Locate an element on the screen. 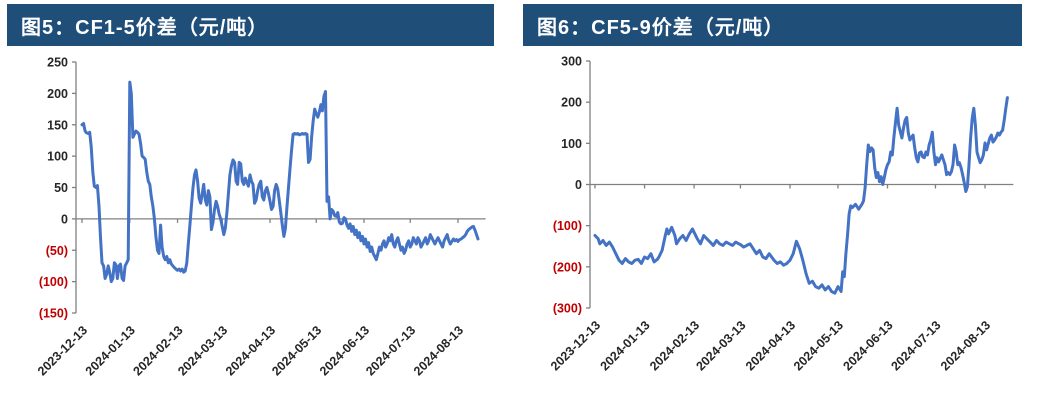 Image resolution: width=1052 pixels, height=401 pixels. y-tick-label: 50 is located at coordinates (61, 188).